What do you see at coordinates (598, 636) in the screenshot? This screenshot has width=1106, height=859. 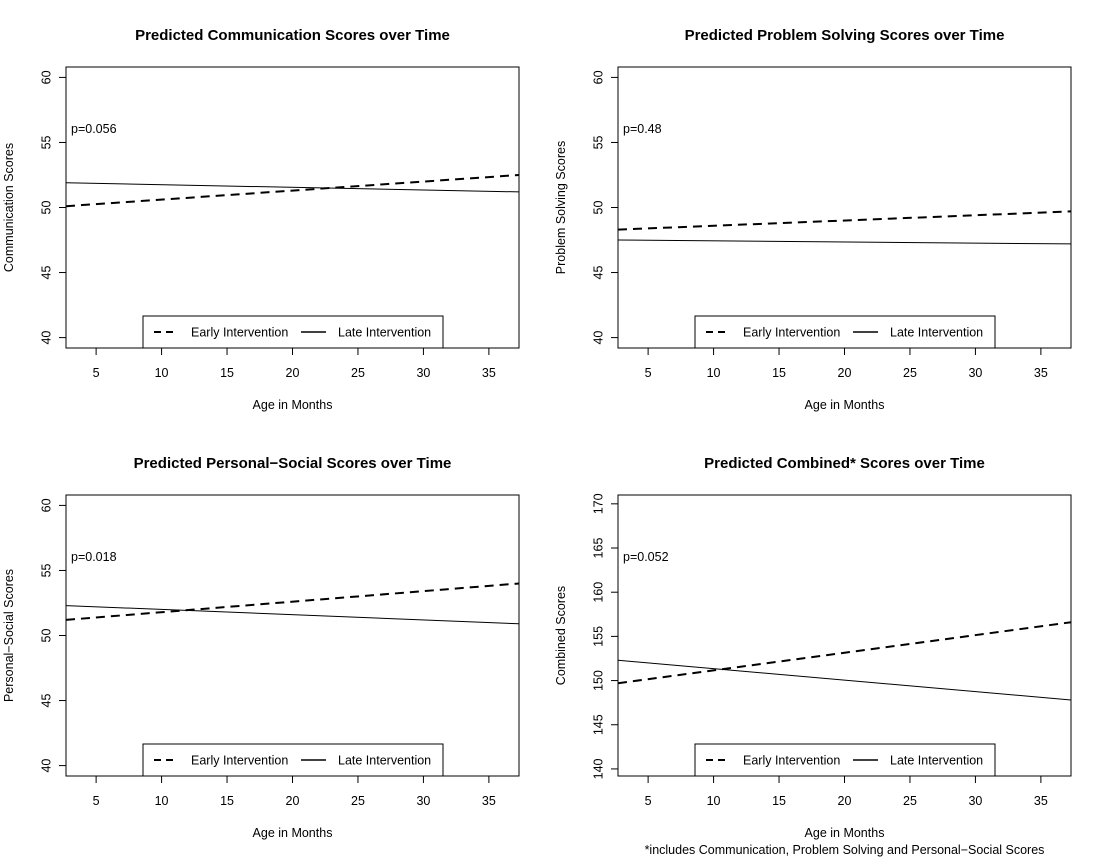 I see `y-tick-label: 155` at bounding box center [598, 636].